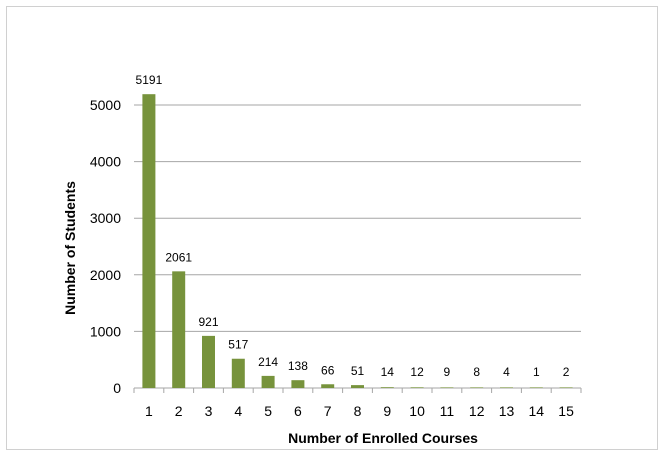  What do you see at coordinates (417, 372) in the screenshot?
I see `data-label-10: 12` at bounding box center [417, 372].